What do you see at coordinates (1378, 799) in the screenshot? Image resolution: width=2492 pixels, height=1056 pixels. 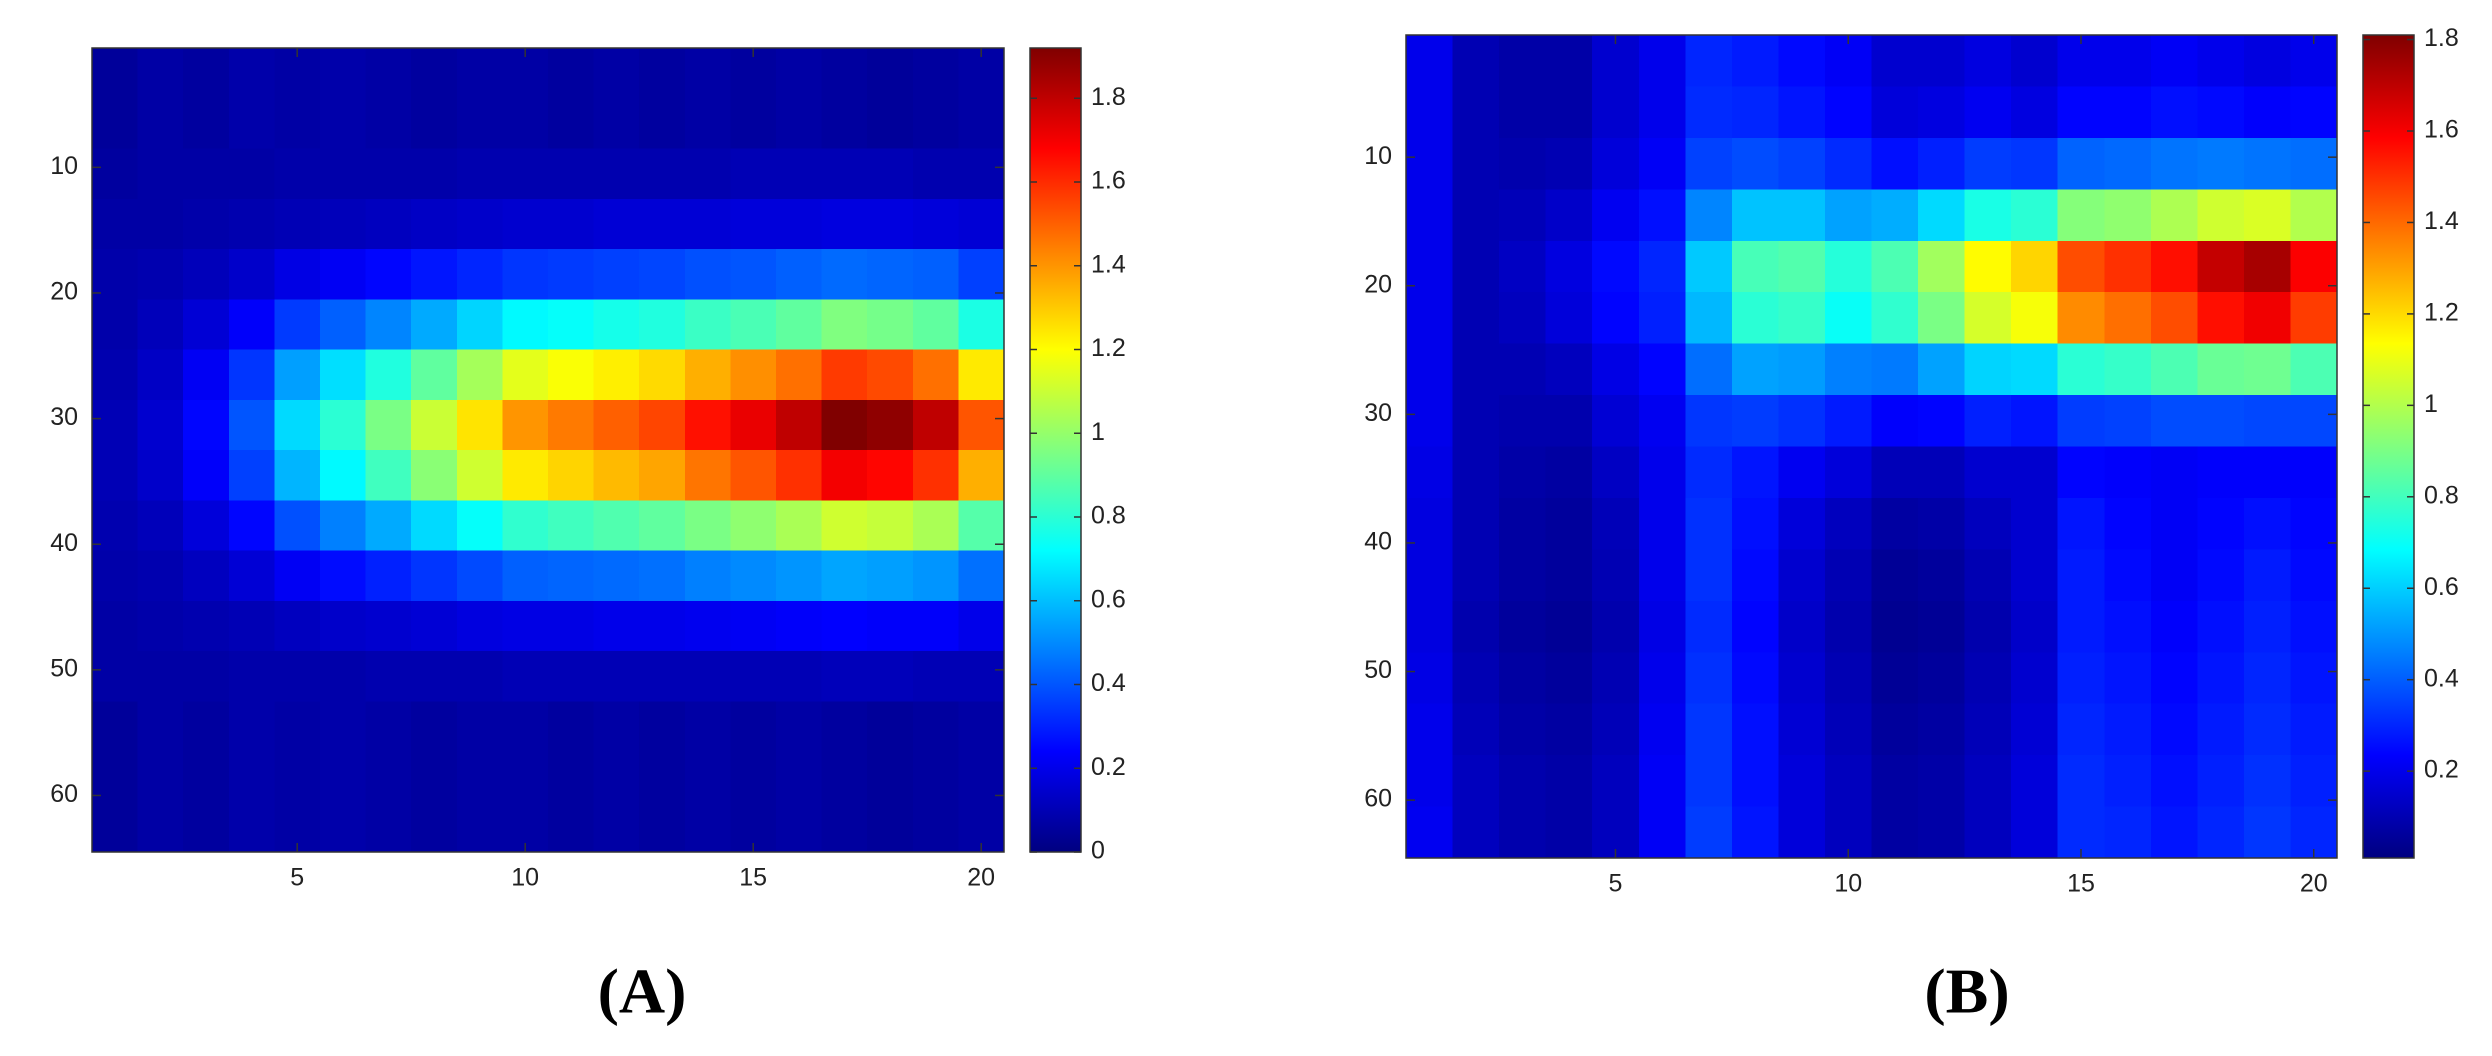 I see `y-tick-label: 60` at bounding box center [1378, 799].